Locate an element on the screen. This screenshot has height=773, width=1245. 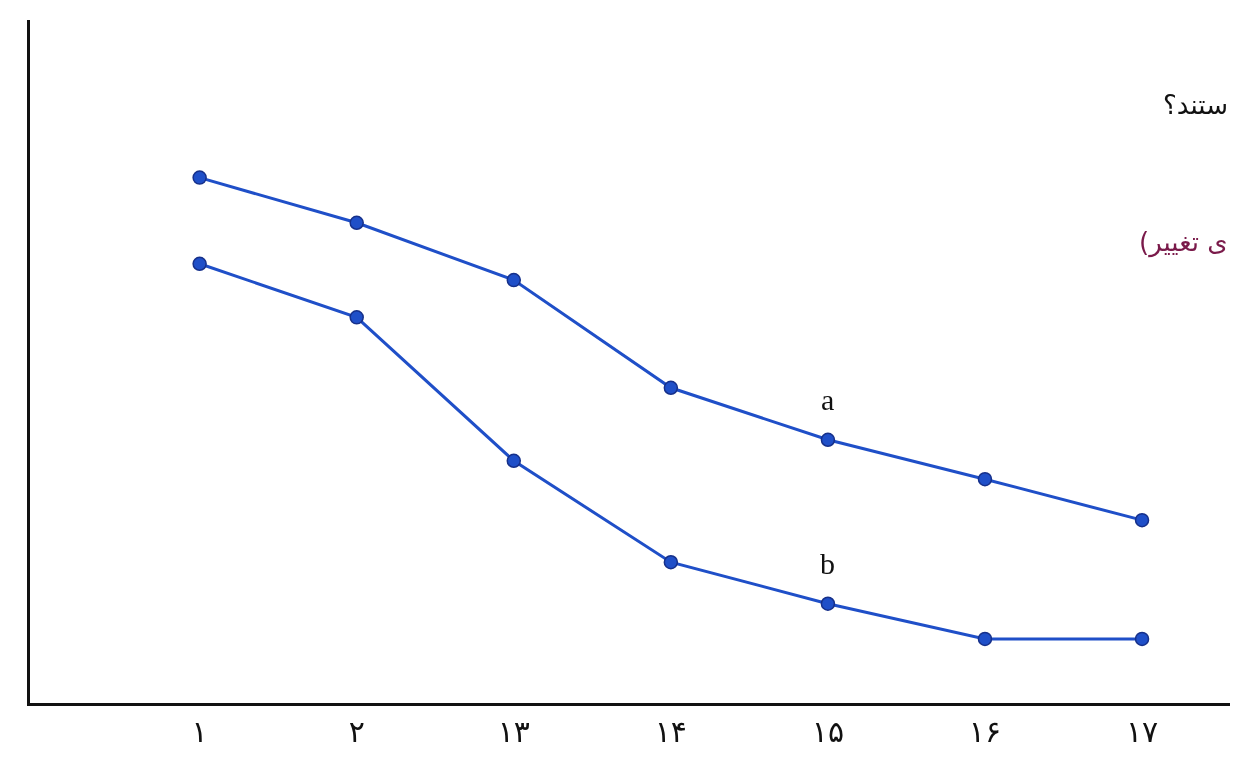
series-label: a is located at coordinates (828, 399).